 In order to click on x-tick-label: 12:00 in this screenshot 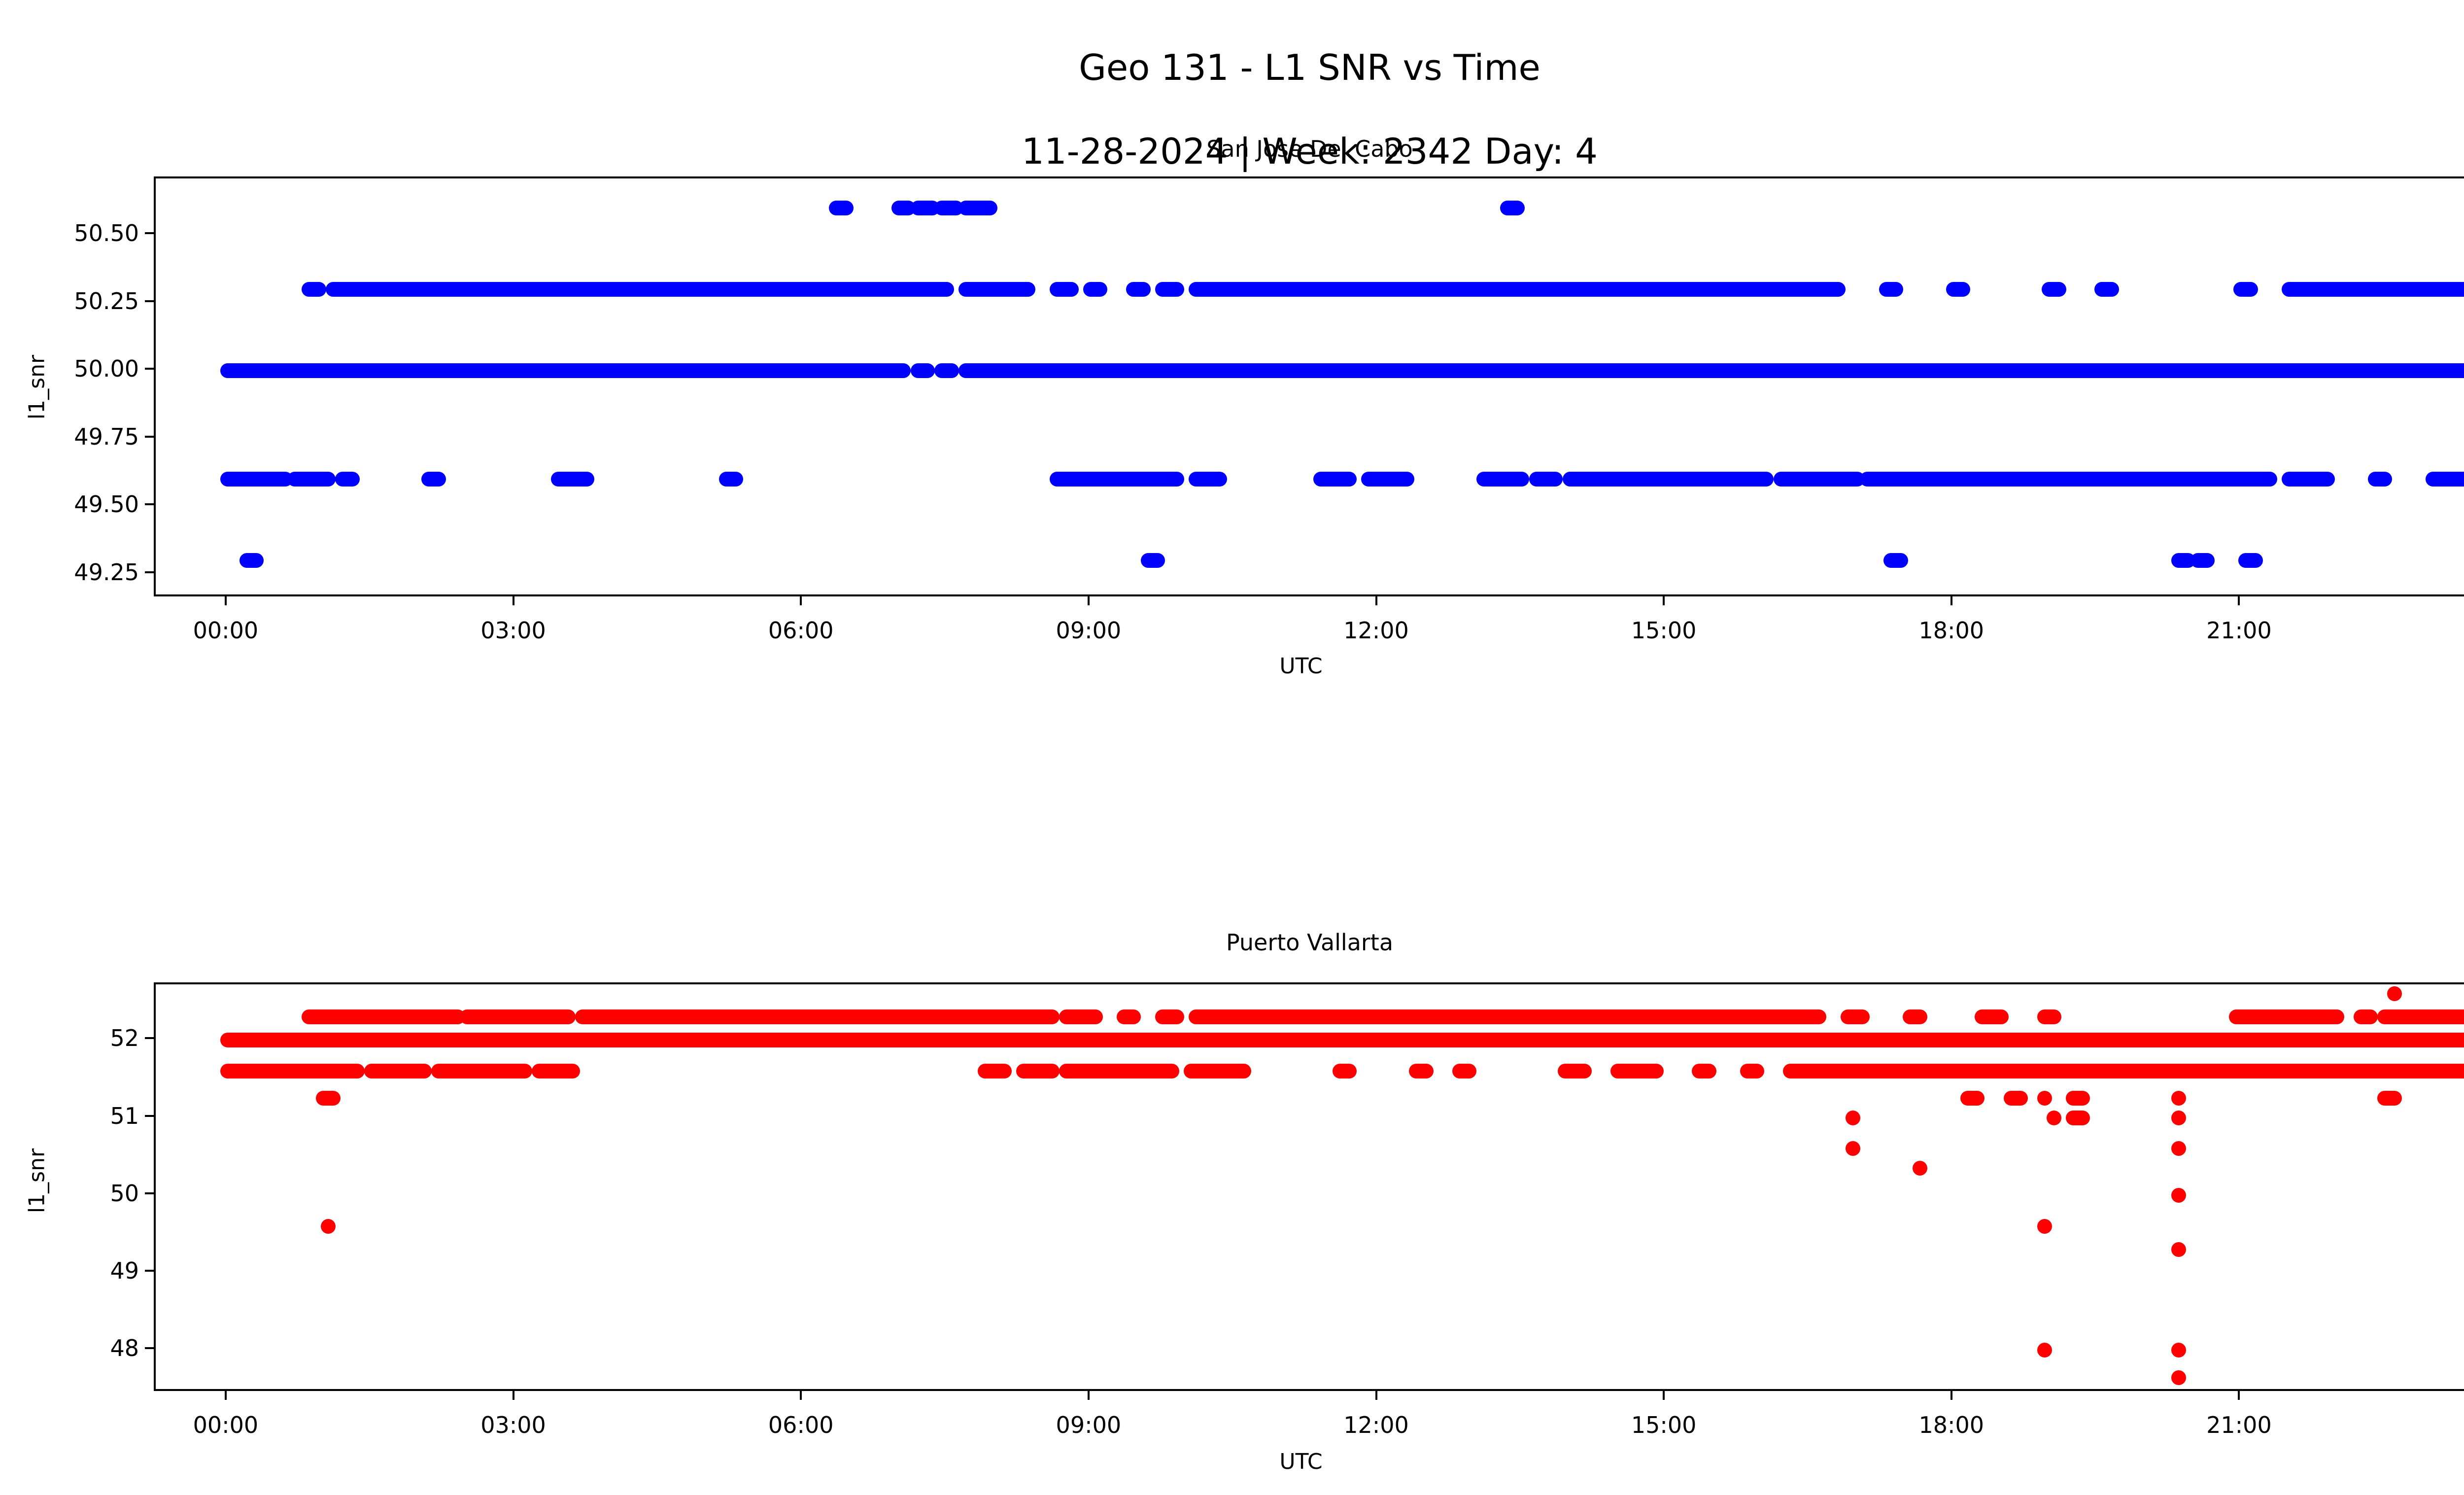, I will do `click(1376, 630)`.